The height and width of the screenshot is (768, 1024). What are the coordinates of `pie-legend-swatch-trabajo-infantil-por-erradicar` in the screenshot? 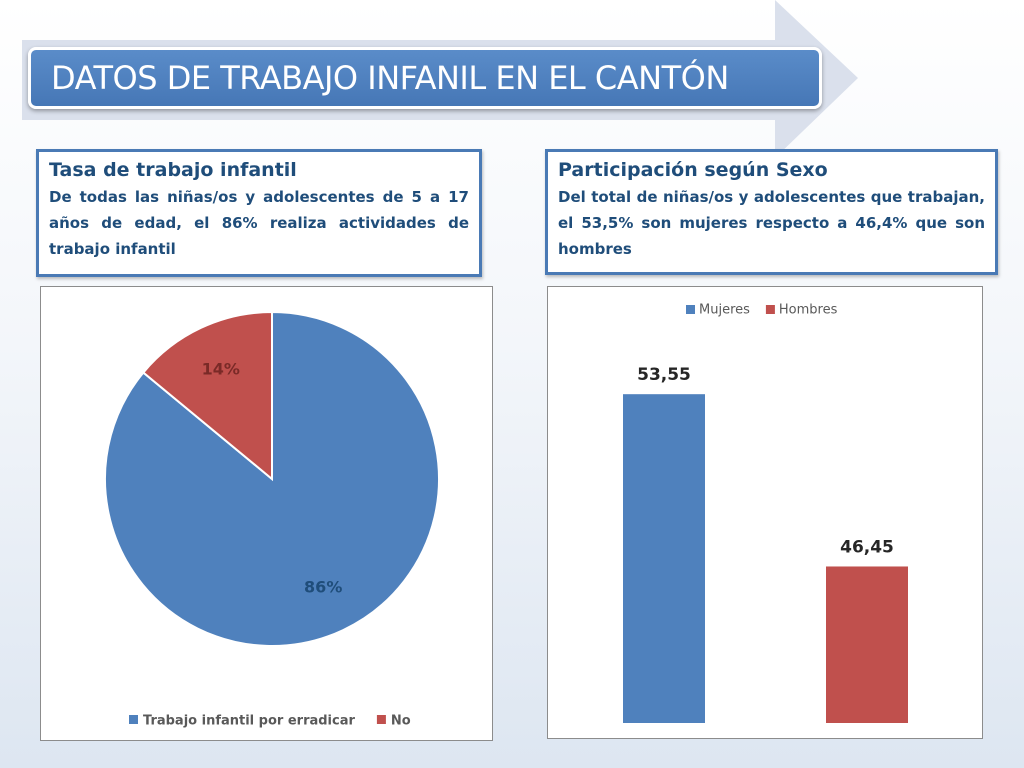 It's located at (133, 719).